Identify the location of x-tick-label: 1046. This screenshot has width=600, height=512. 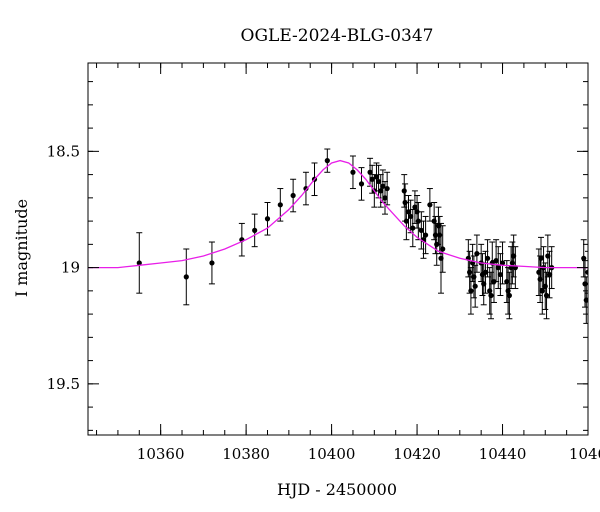
(584, 454).